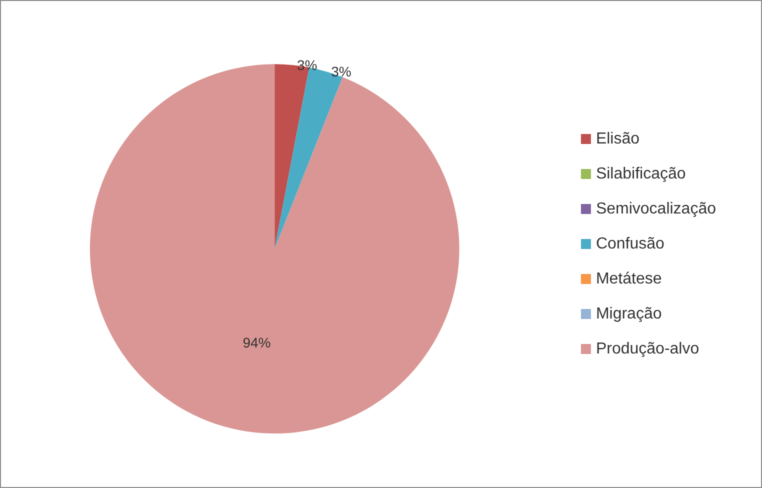  Describe the element at coordinates (641, 174) in the screenshot. I see `legend-label: Silabificação` at that location.